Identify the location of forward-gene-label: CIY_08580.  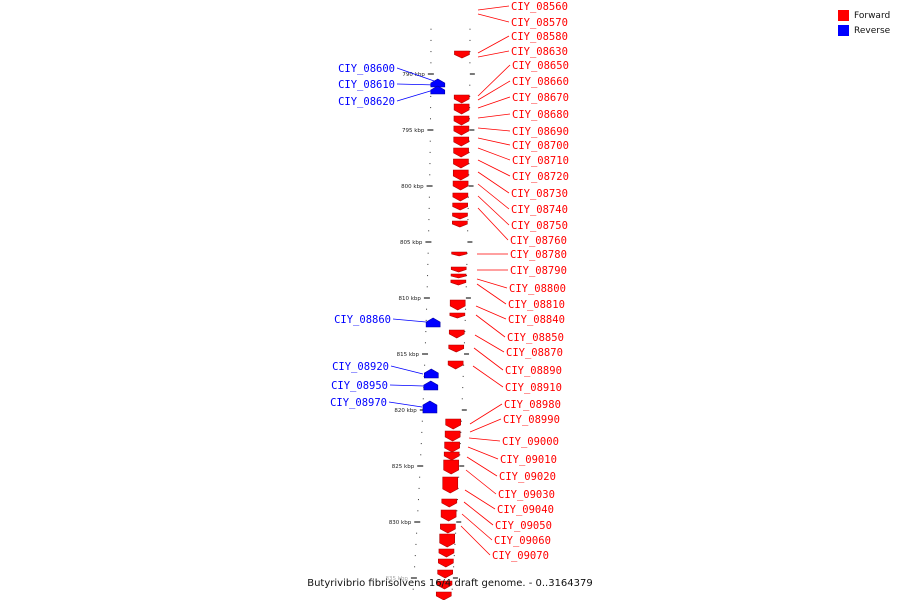
(539, 37).